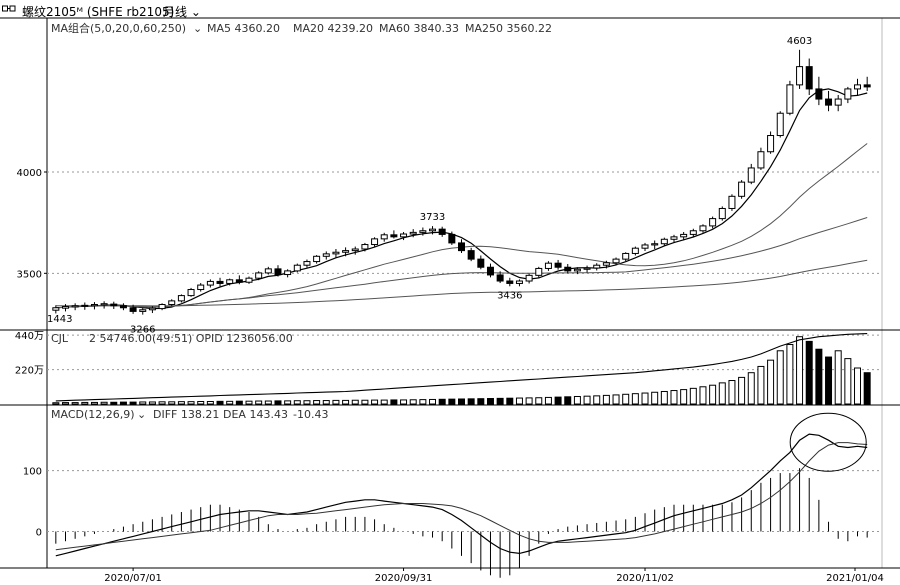 The width and height of the screenshot is (900, 585). I want to click on macd-legend-item: -10.43, so click(310, 414).